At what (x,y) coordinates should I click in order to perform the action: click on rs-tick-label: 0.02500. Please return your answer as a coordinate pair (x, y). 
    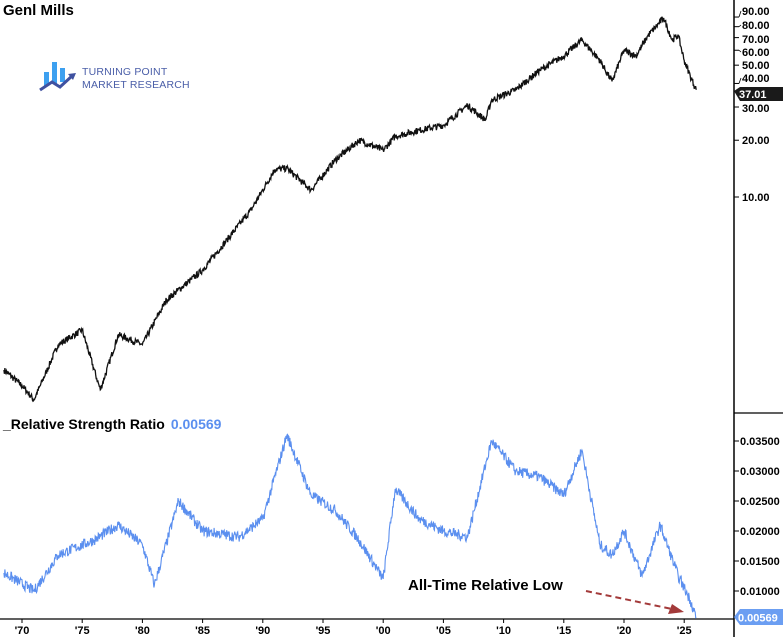
    Looking at the image, I should click on (760, 502).